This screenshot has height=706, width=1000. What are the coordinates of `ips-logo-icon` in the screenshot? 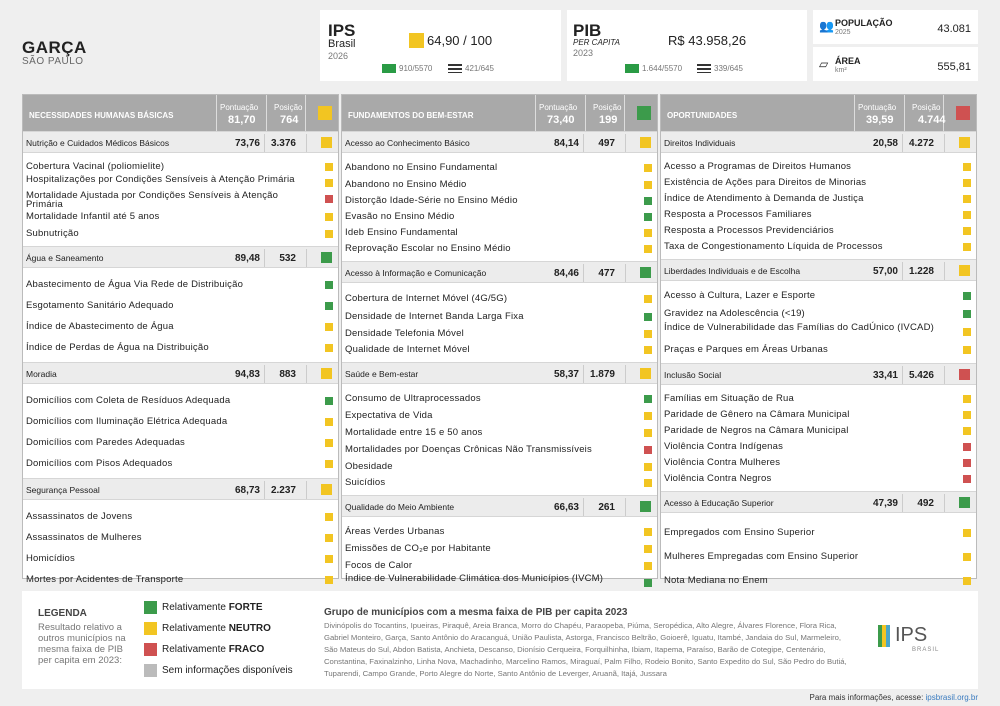 It's located at (884, 636).